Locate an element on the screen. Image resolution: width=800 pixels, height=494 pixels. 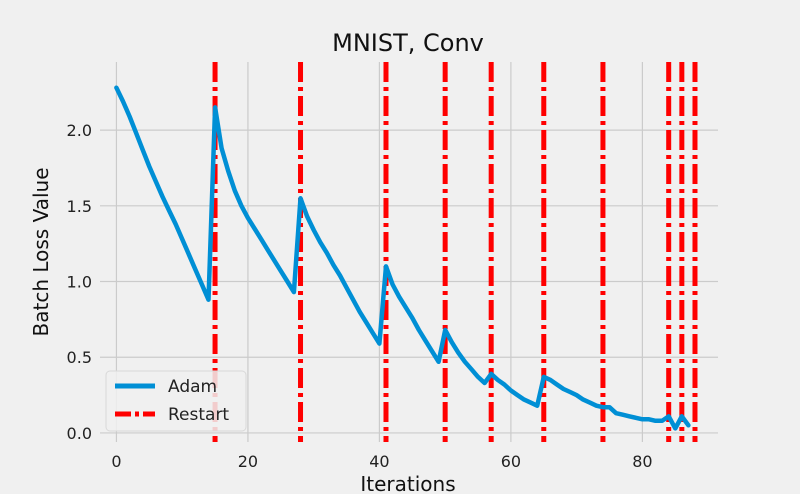
x-axis-label: Iterations is located at coordinates (407, 483).